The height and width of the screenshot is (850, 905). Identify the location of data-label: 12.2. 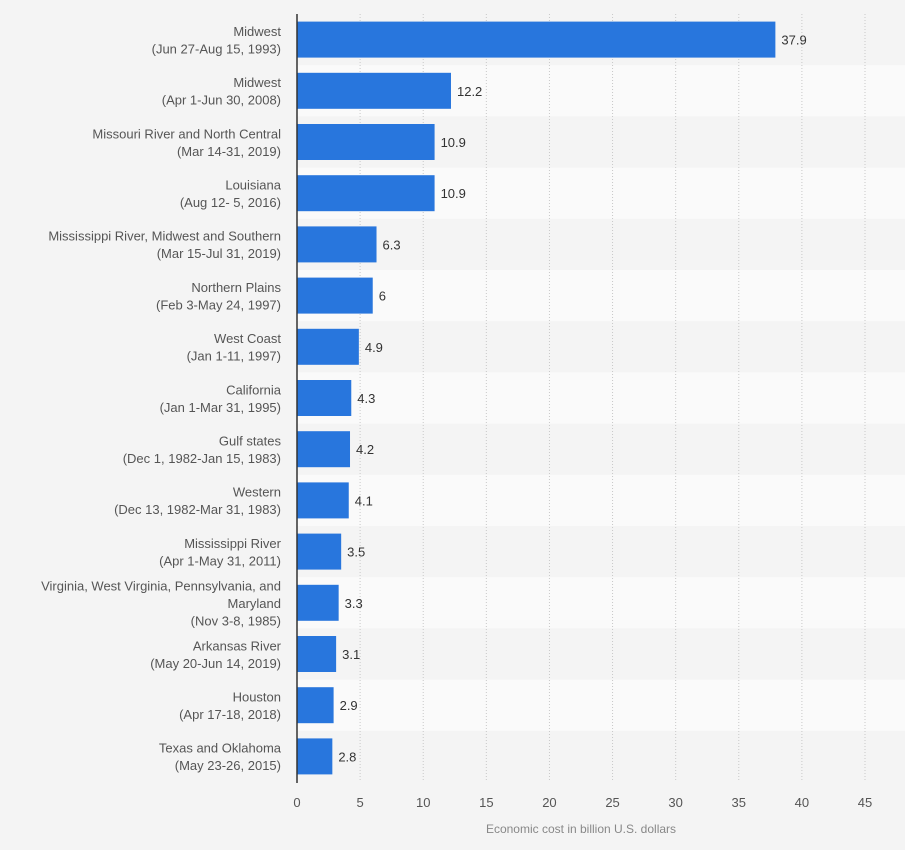
(469, 91).